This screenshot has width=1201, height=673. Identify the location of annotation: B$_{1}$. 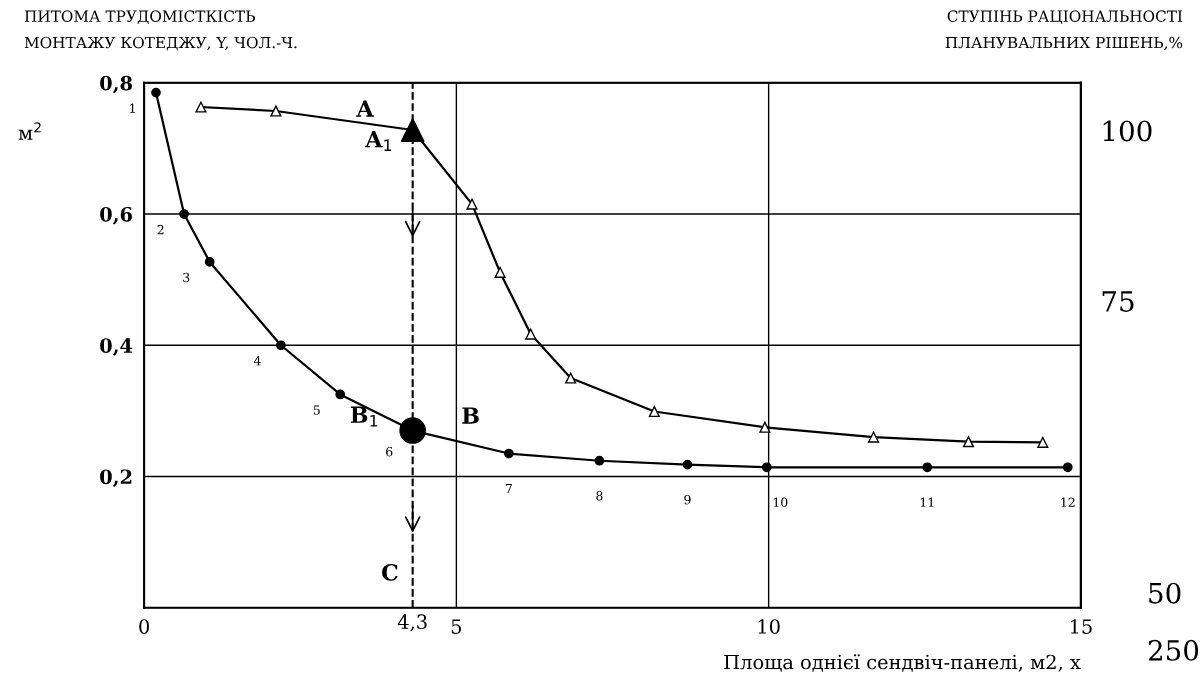
(364, 416).